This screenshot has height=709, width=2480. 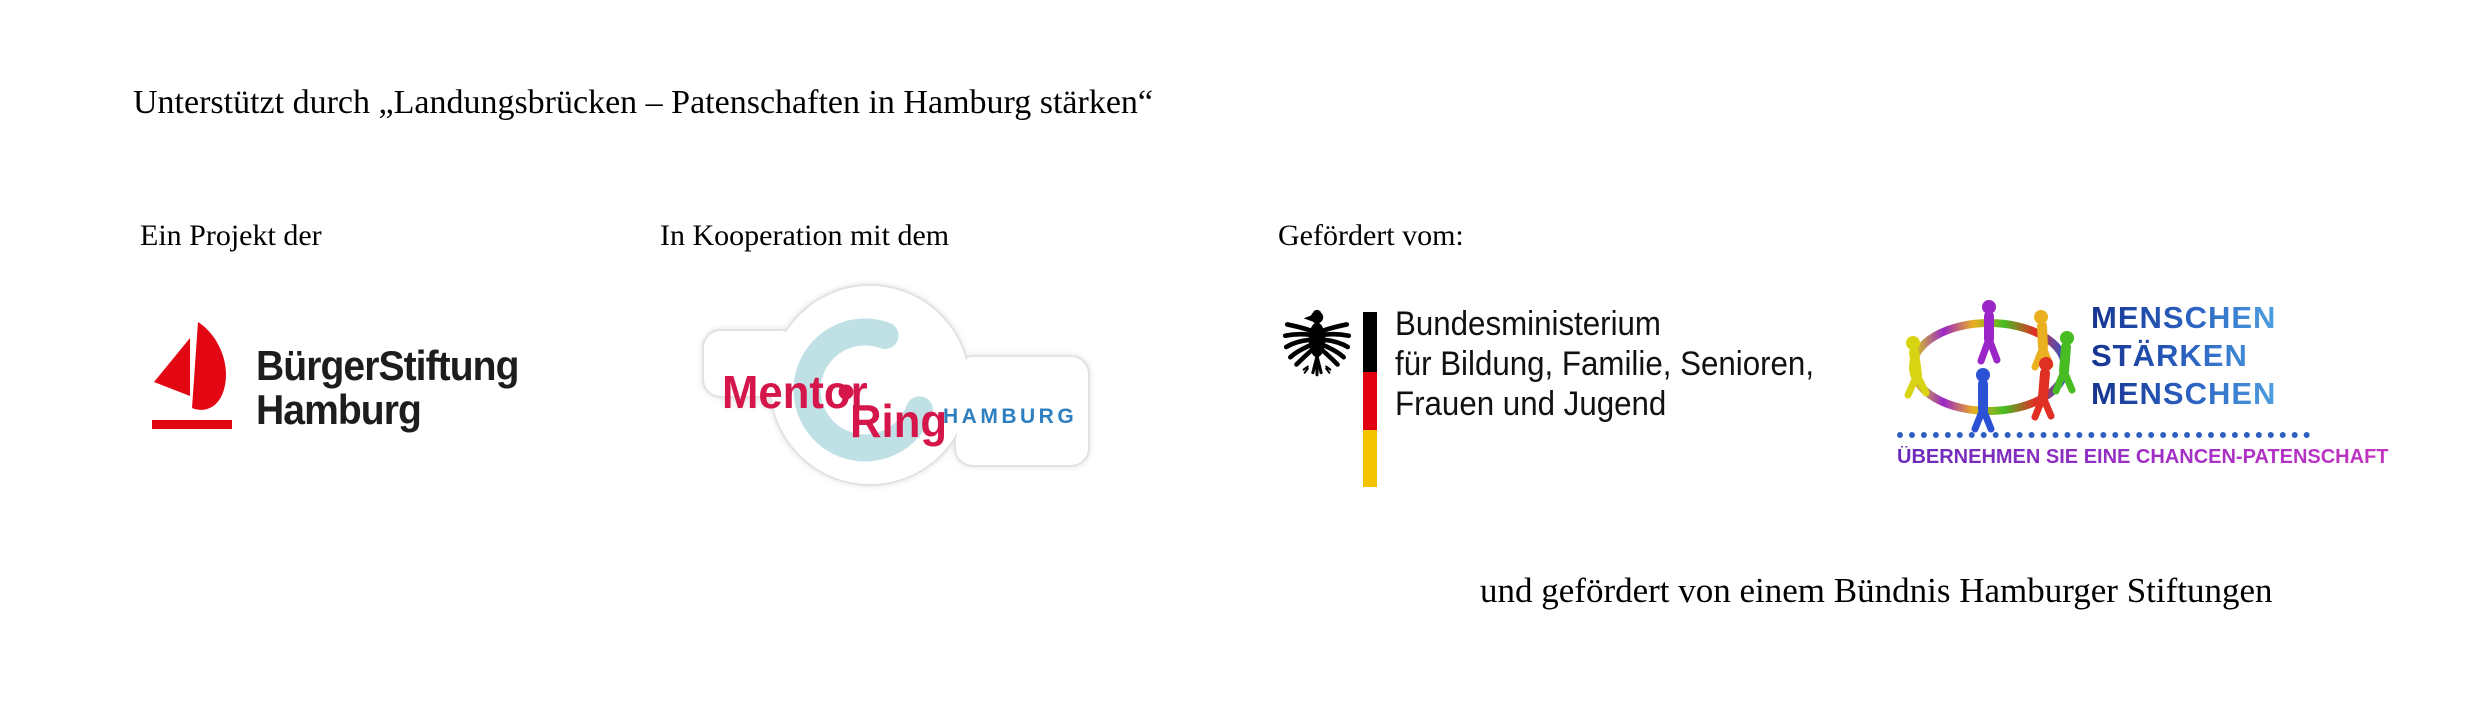 I want to click on person-green, so click(x=2064, y=363).